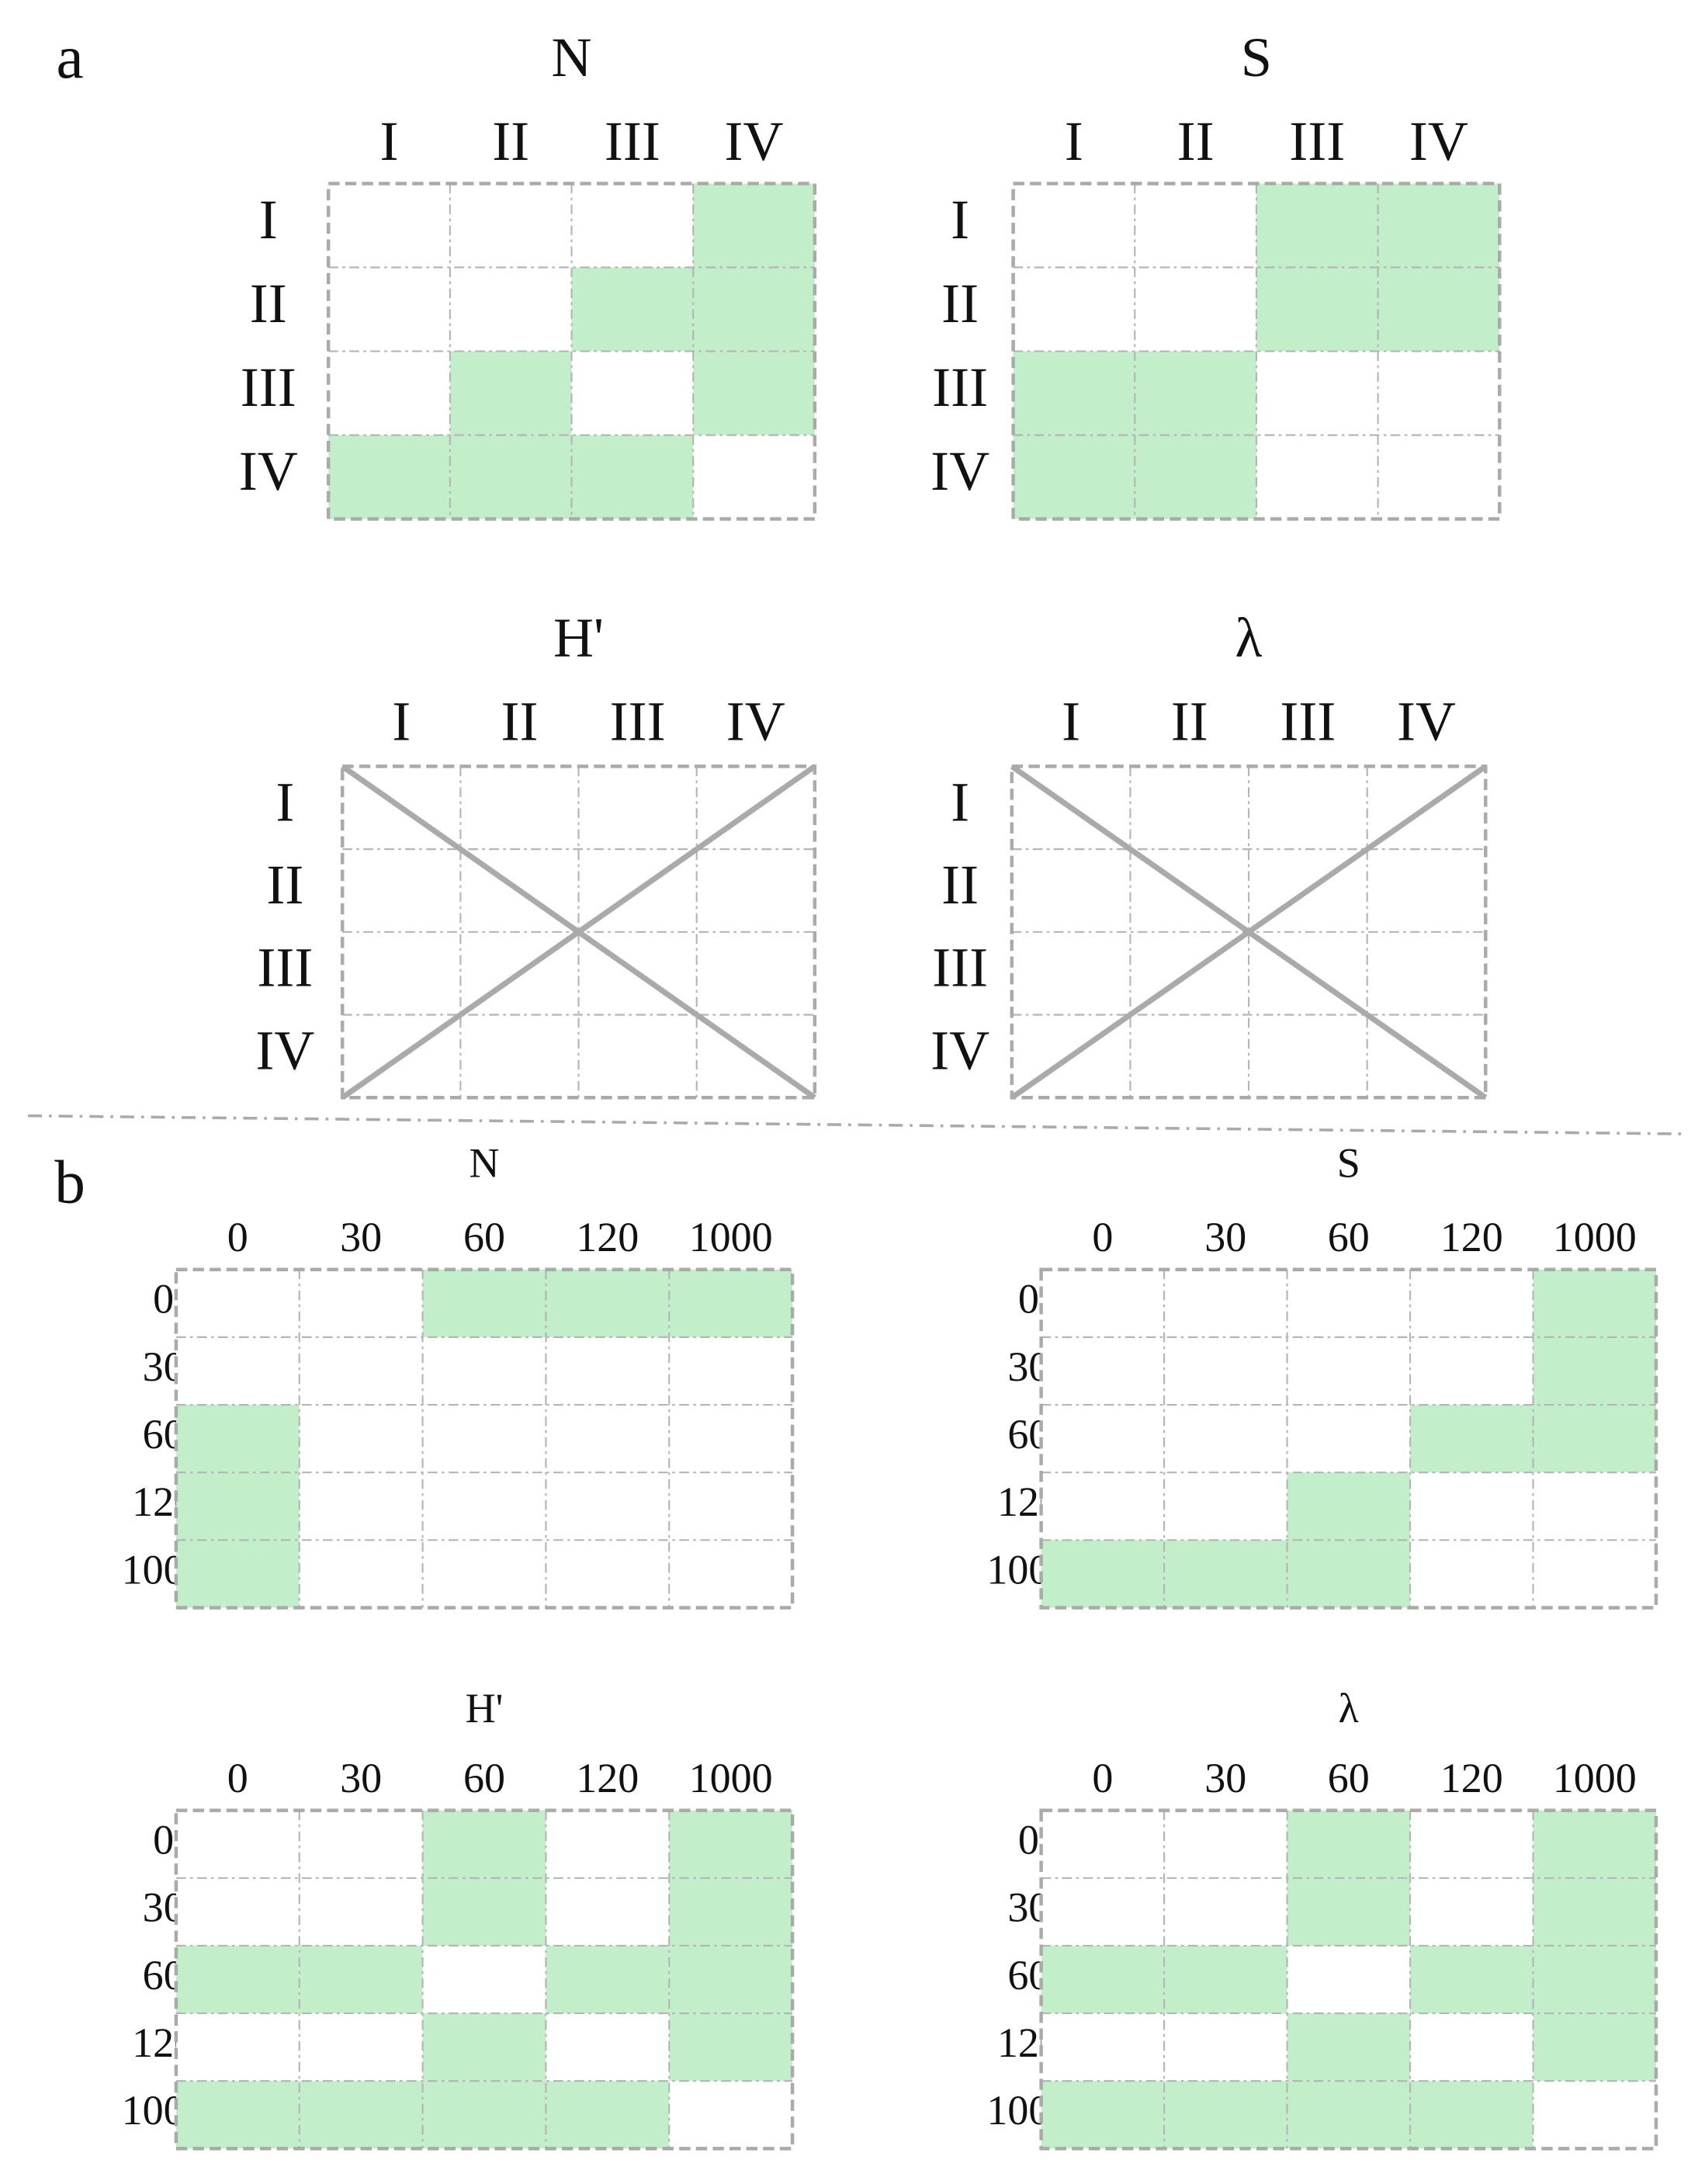 Image resolution: width=1705 pixels, height=2184 pixels. What do you see at coordinates (960, 802) in the screenshot?
I see `row-label: I` at bounding box center [960, 802].